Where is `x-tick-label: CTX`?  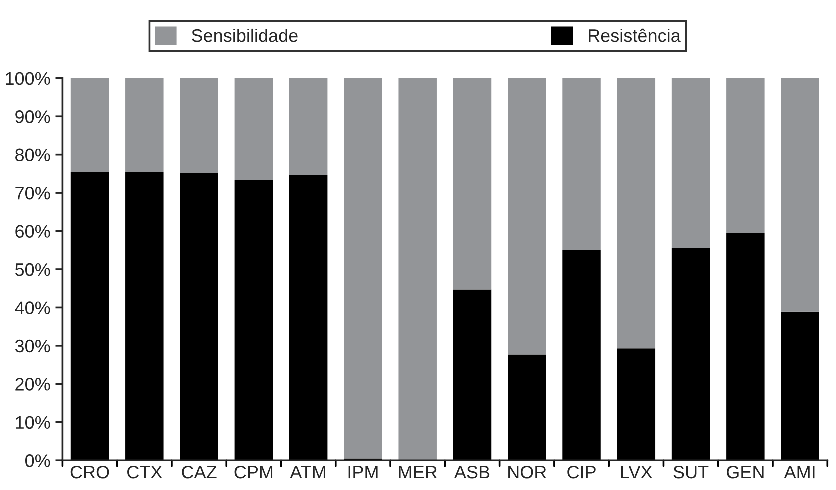 x-tick-label: CTX is located at coordinates (145, 472).